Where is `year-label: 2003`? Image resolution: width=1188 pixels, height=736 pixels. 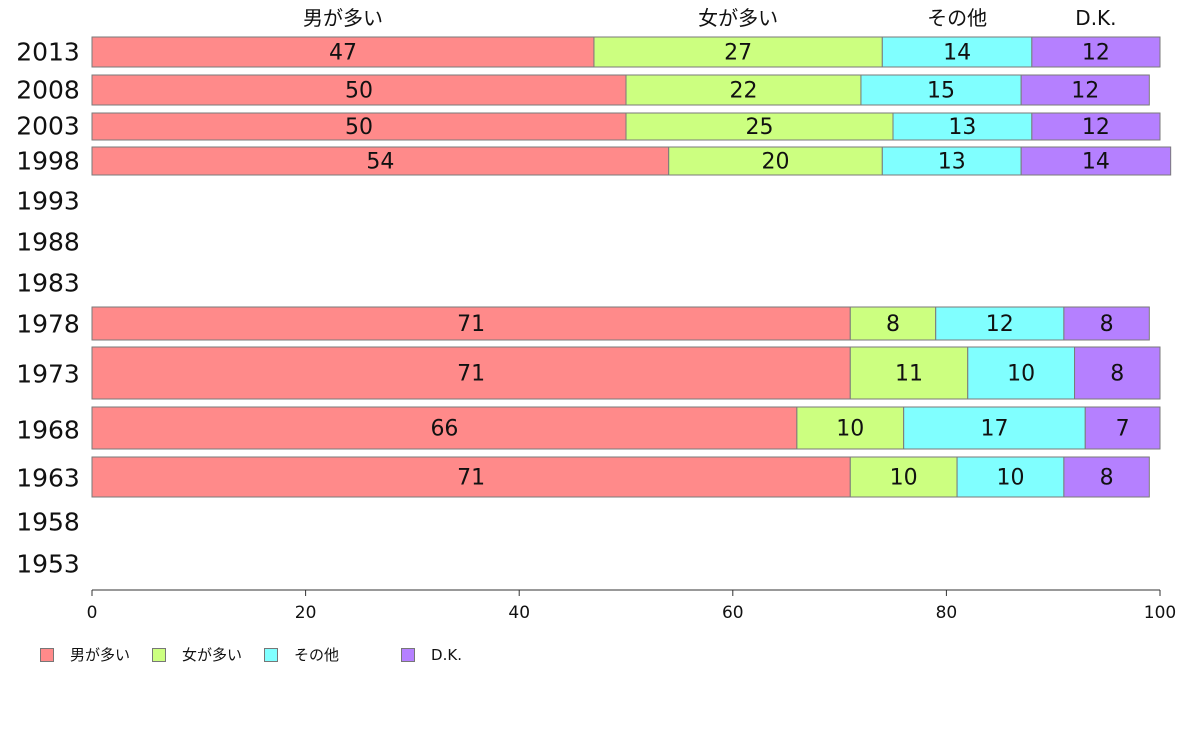
year-label: 2003 is located at coordinates (48, 126).